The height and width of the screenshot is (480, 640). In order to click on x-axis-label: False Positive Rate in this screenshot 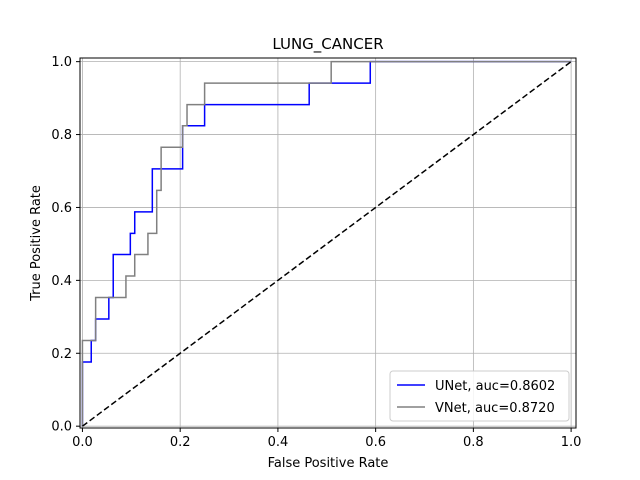, I will do `click(328, 463)`.